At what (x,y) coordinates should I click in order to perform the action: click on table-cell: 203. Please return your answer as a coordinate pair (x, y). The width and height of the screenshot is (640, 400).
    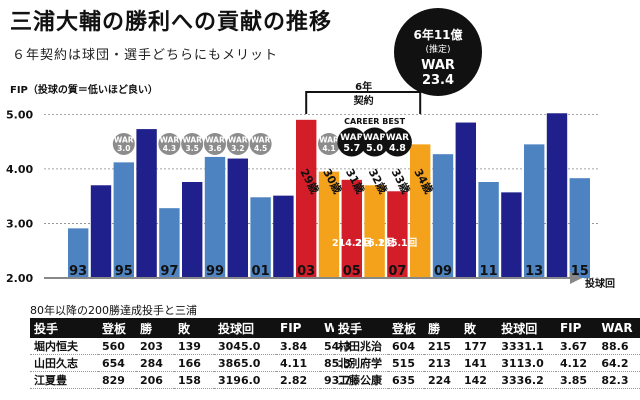
    Looking at the image, I should click on (155, 346).